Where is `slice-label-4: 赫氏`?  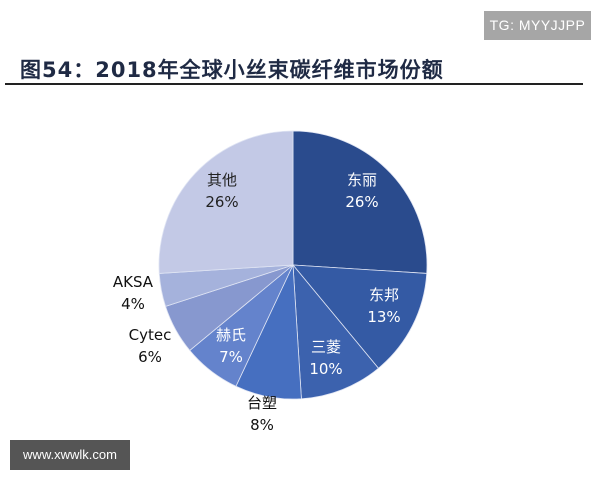
slice-label-4: 赫氏 is located at coordinates (231, 335).